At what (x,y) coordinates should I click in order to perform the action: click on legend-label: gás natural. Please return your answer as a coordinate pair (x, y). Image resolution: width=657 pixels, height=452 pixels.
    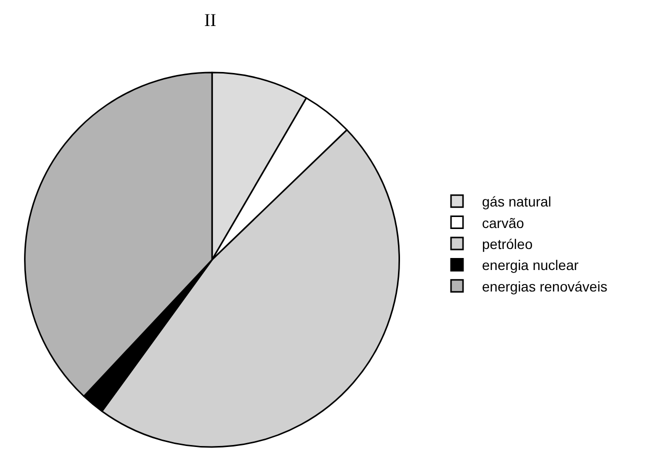
    Looking at the image, I should click on (517, 202).